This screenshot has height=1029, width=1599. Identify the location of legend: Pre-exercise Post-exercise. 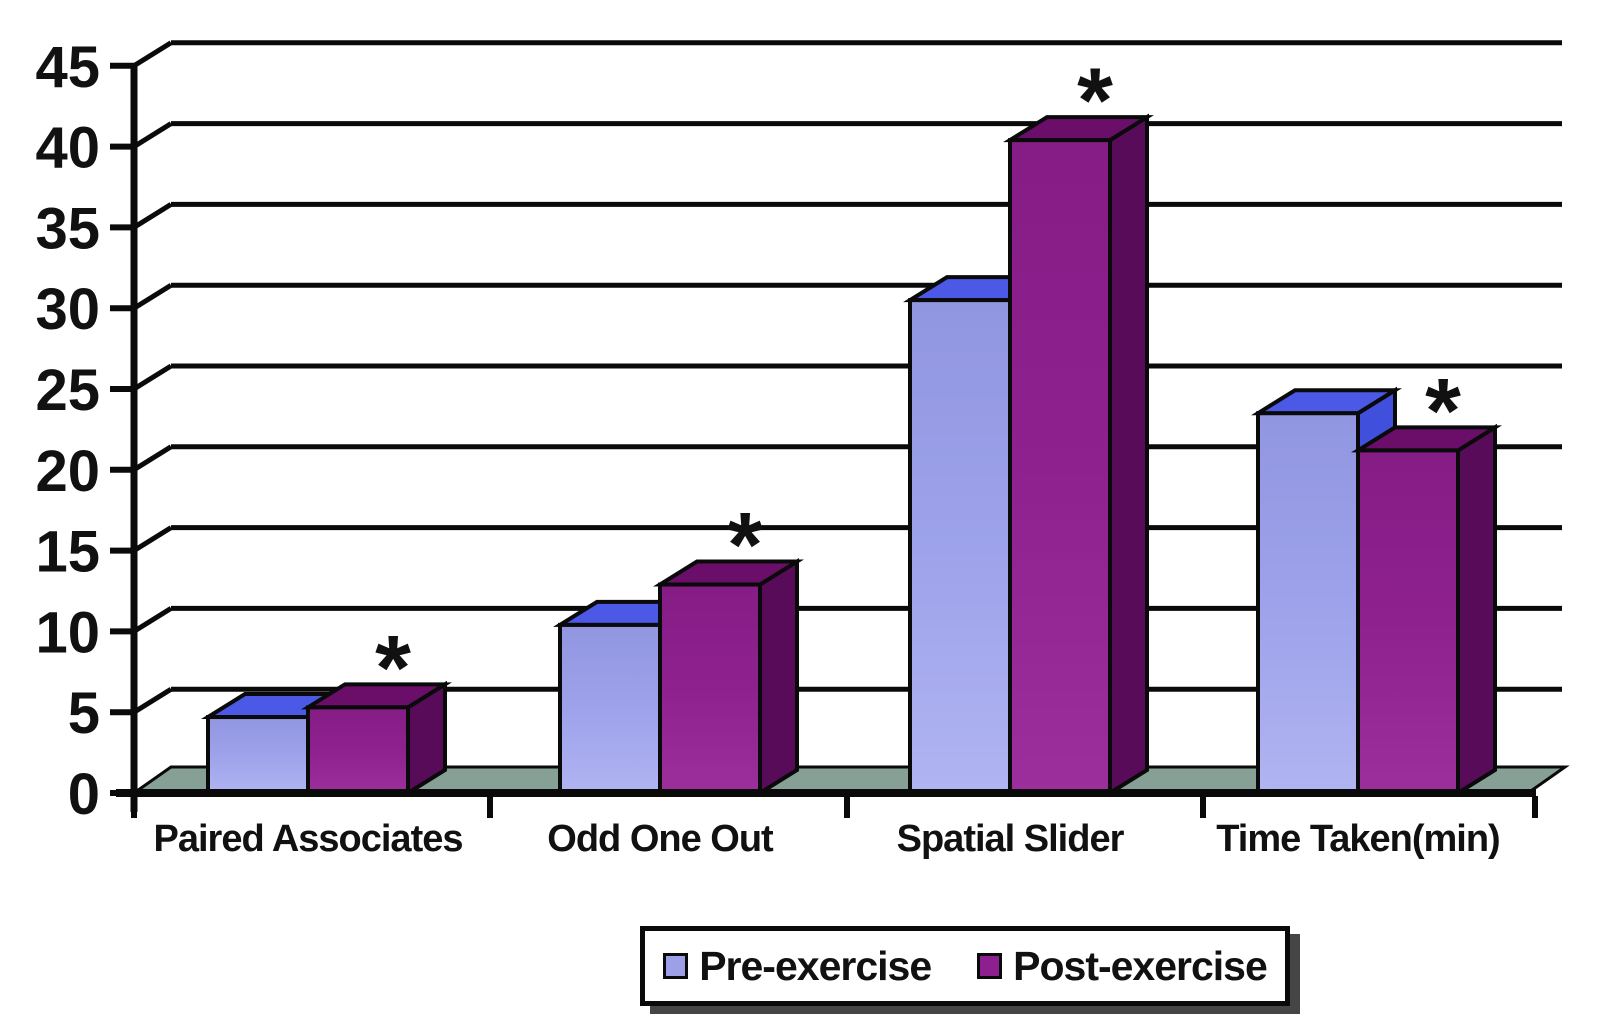
(965, 966).